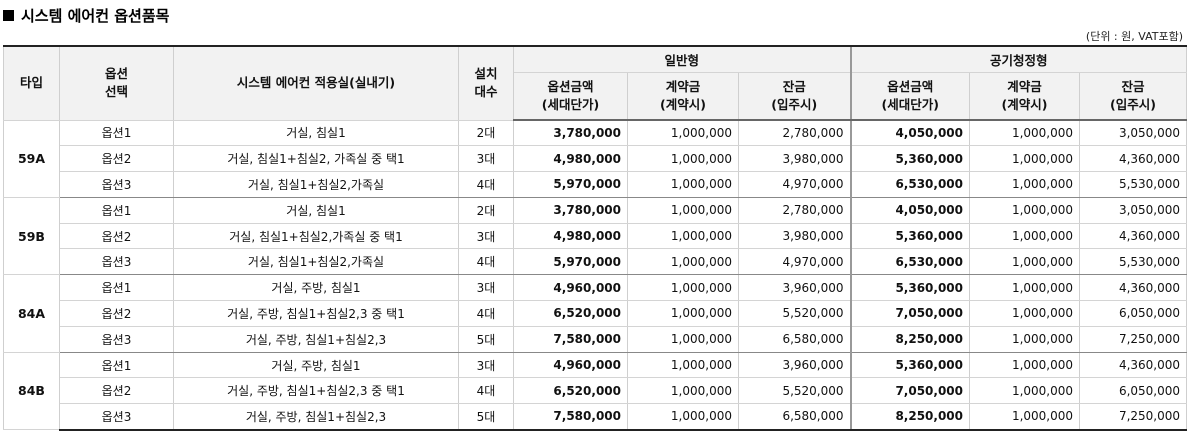 This screenshot has height=443, width=1189. What do you see at coordinates (570, 104) in the screenshot?
I see `header-line: (세대단가)` at bounding box center [570, 104].